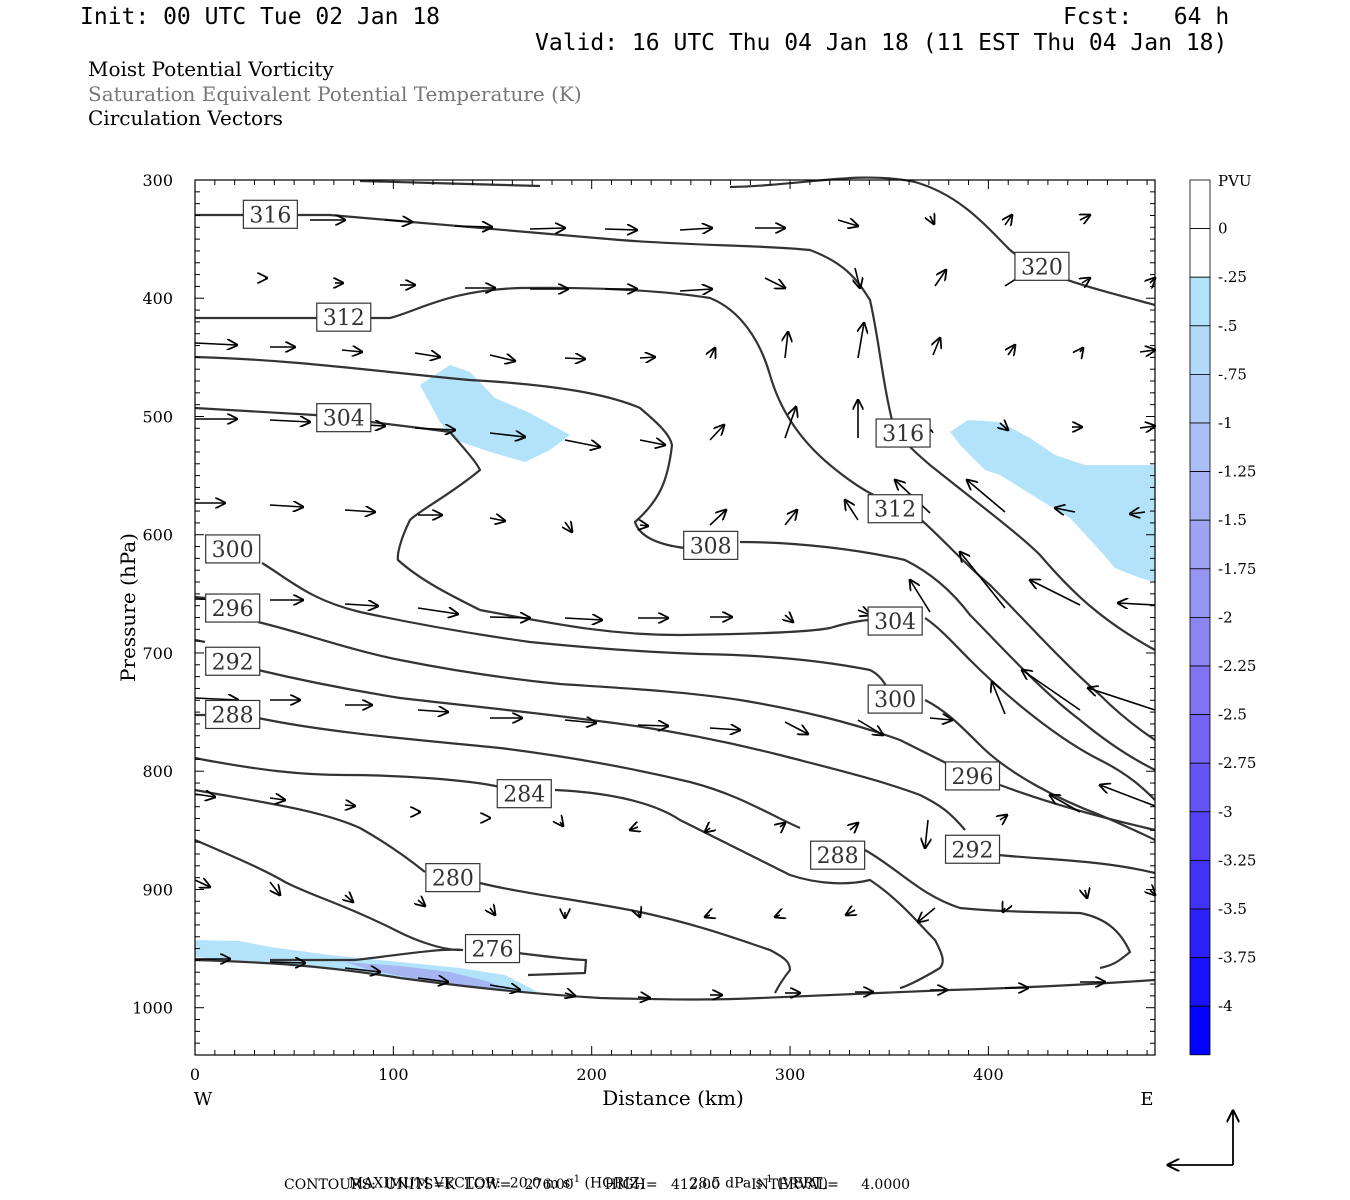 The height and width of the screenshot is (1200, 1350). I want to click on contour-label: 276, so click(492, 948).